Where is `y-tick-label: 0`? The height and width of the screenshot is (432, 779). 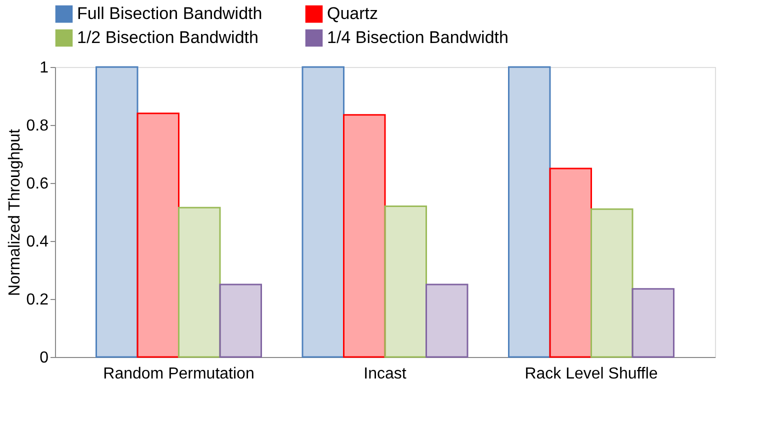 y-tick-label: 0 is located at coordinates (44, 358).